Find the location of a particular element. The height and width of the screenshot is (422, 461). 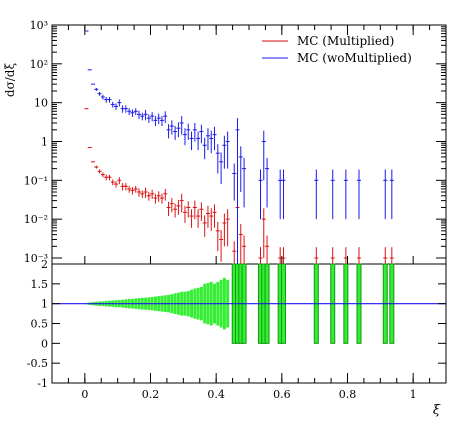

x-tick-label: 0.2 is located at coordinates (151, 394).